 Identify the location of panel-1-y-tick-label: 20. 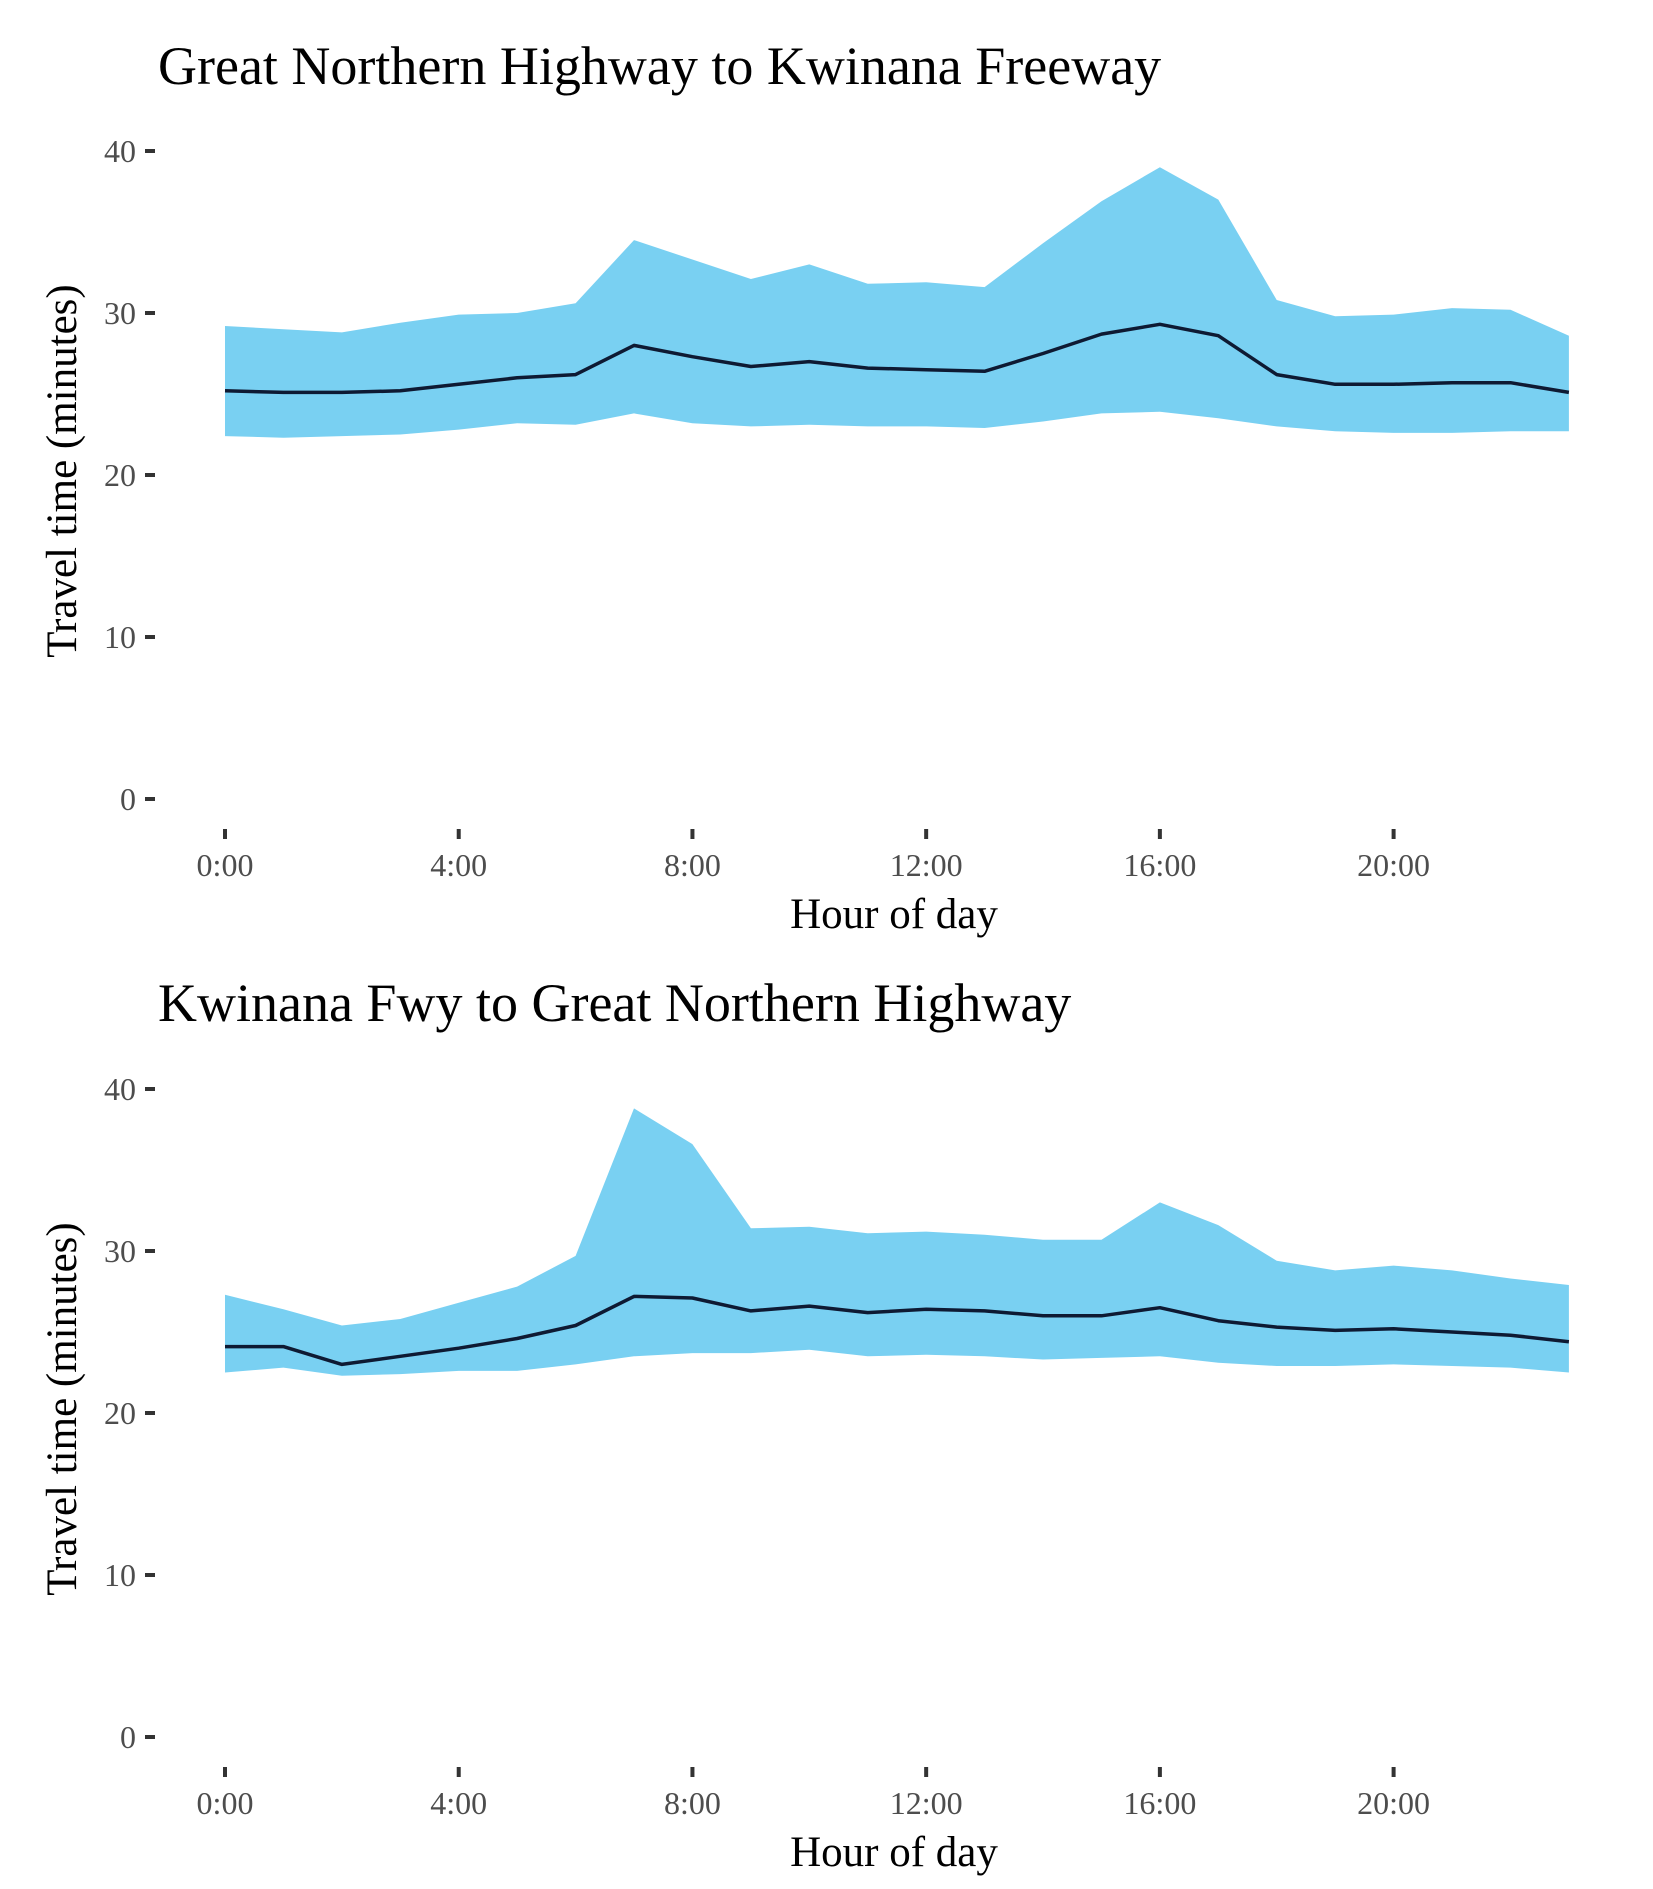
(120, 475).